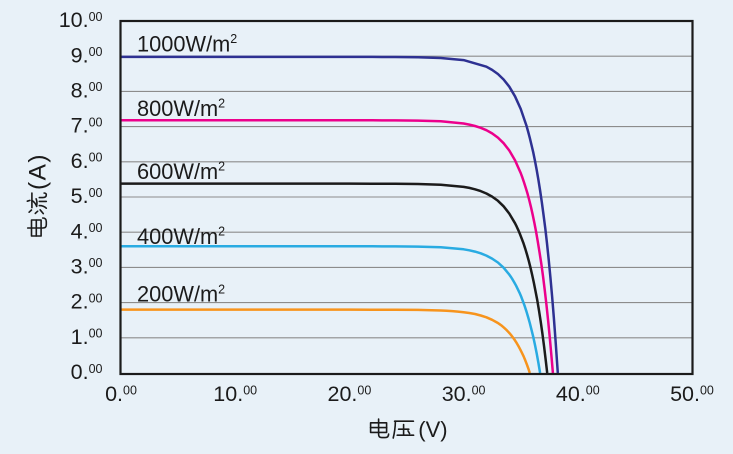  I want to click on svg-text: 50.00, so click(692, 394).